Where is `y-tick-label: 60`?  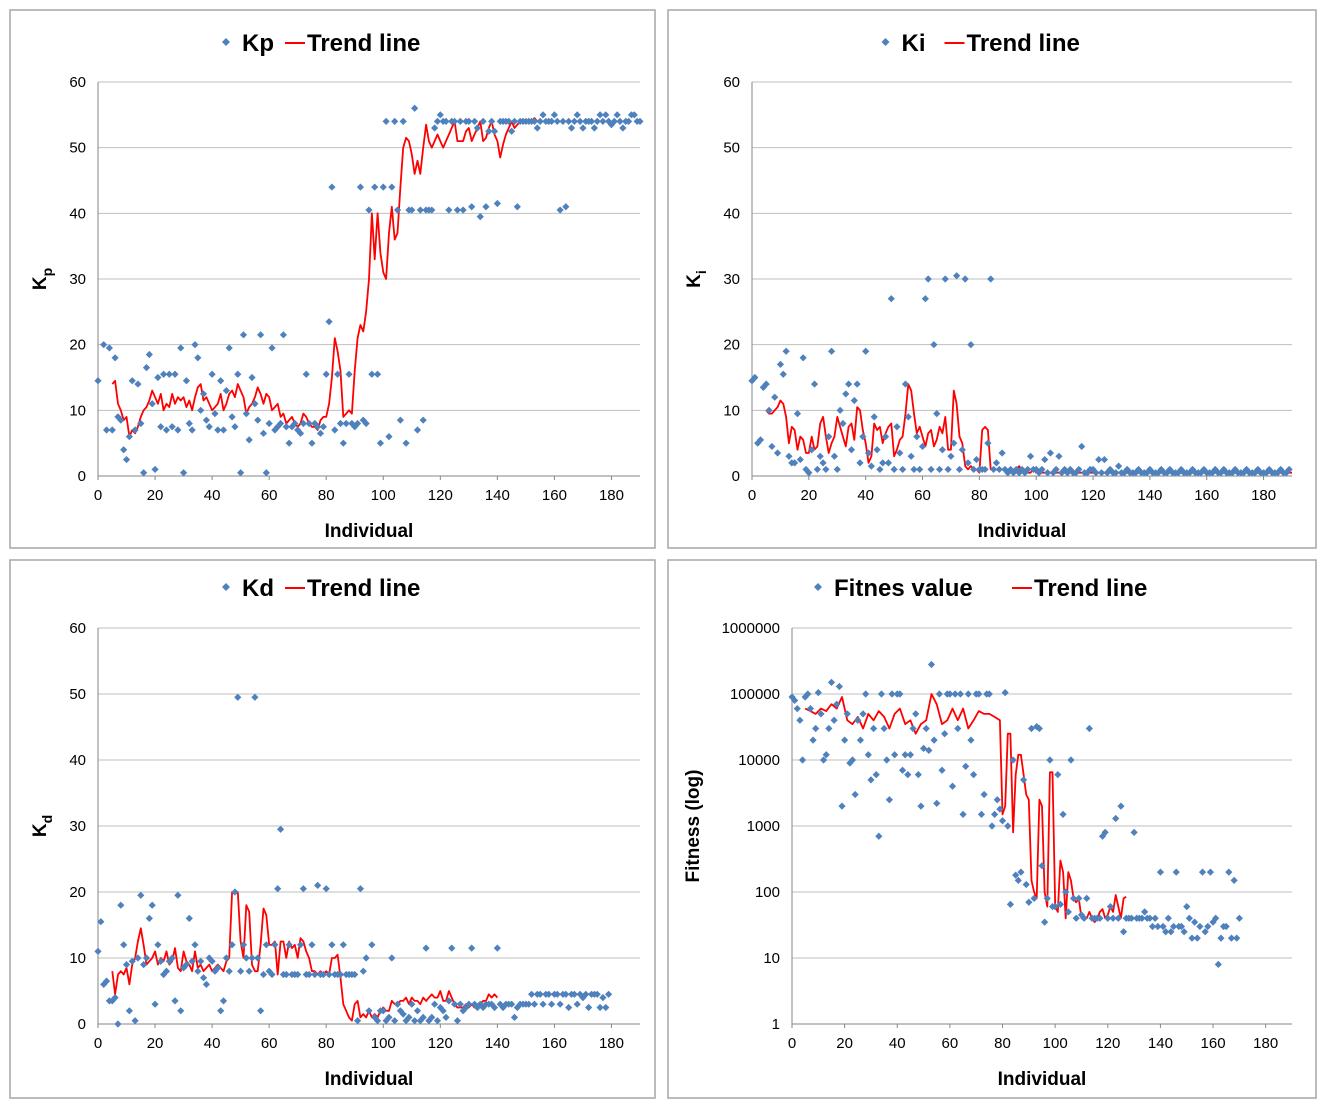
y-tick-label: 60 is located at coordinates (77, 82).